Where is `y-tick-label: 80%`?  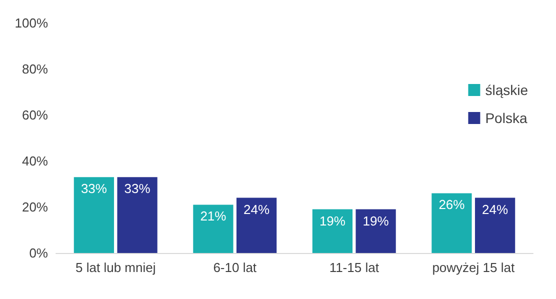 y-tick-label: 80% is located at coordinates (35, 69).